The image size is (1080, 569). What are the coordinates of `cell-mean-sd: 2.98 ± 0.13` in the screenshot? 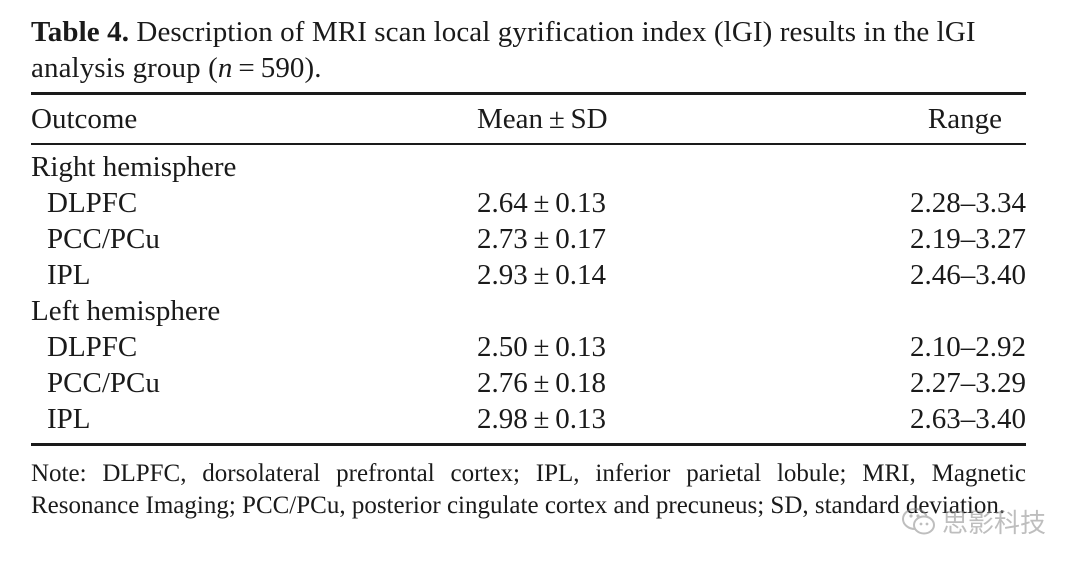 It's located at (542, 419).